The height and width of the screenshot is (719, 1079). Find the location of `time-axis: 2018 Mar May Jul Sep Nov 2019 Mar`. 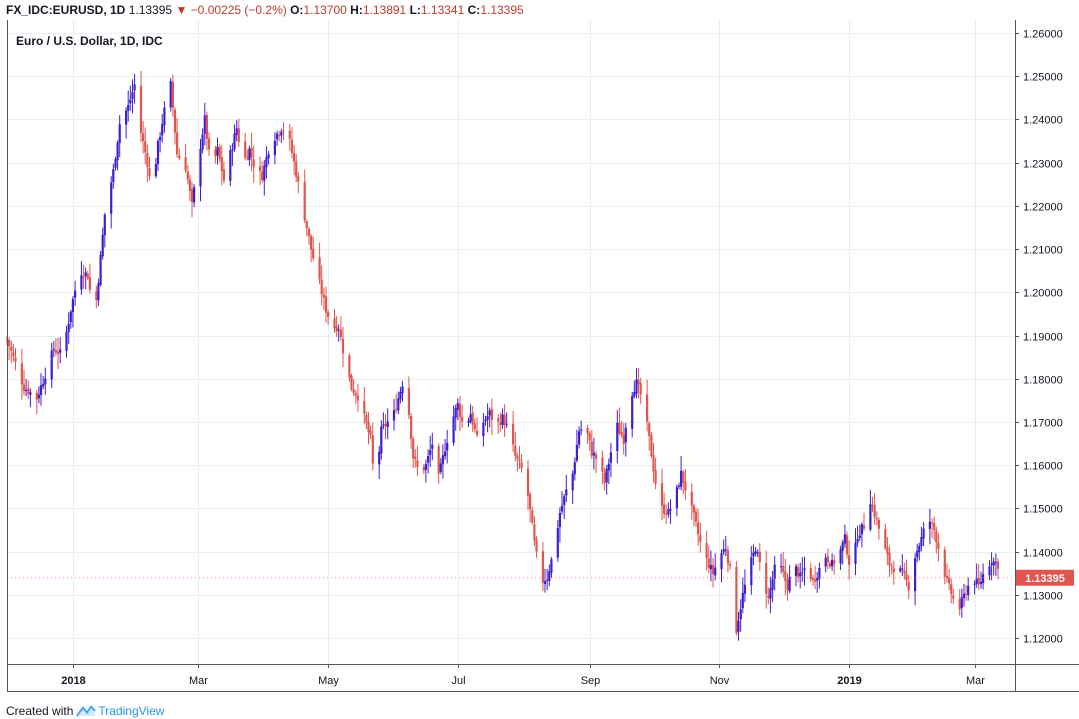

time-axis: 2018 Mar May Jul Sep Nov 2019 Mar is located at coordinates (523, 675).